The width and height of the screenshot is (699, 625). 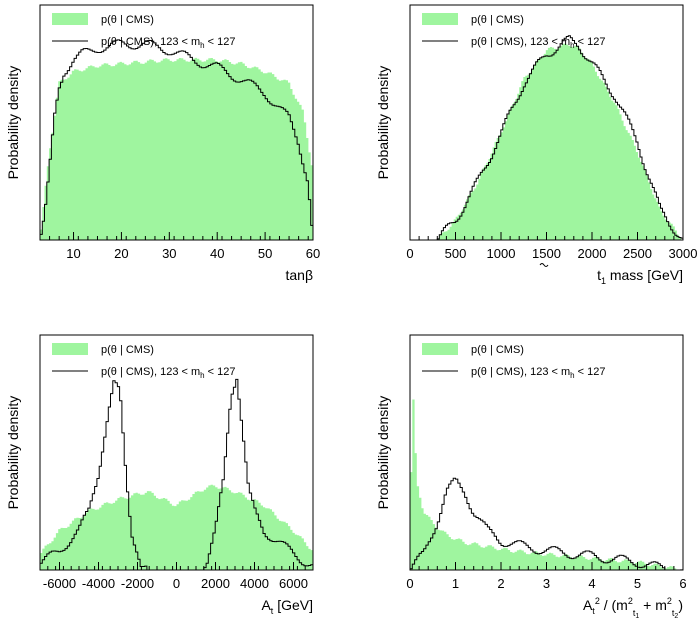 What do you see at coordinates (272, 611) in the screenshot?
I see `x-title-subscript: t` at bounding box center [272, 611].